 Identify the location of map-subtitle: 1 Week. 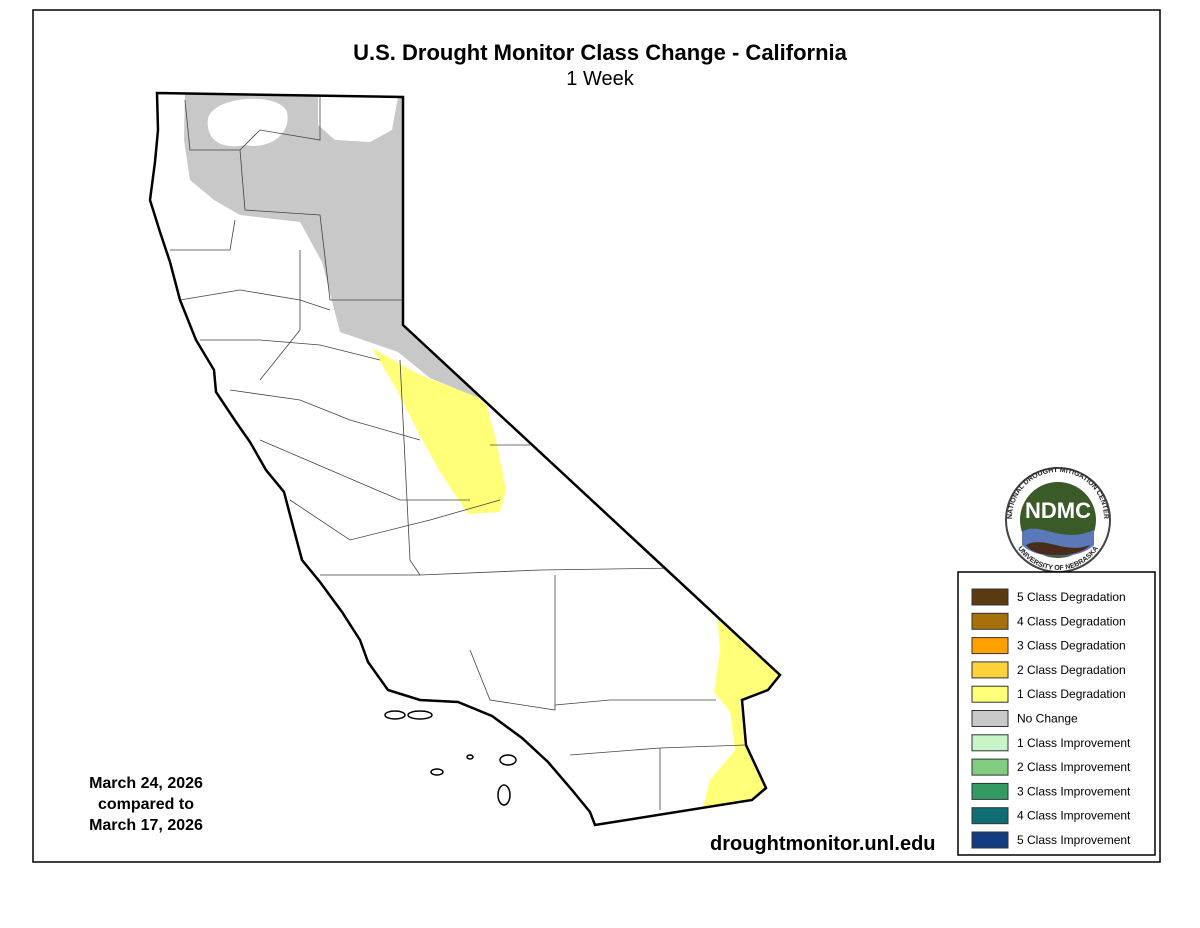
(600, 79).